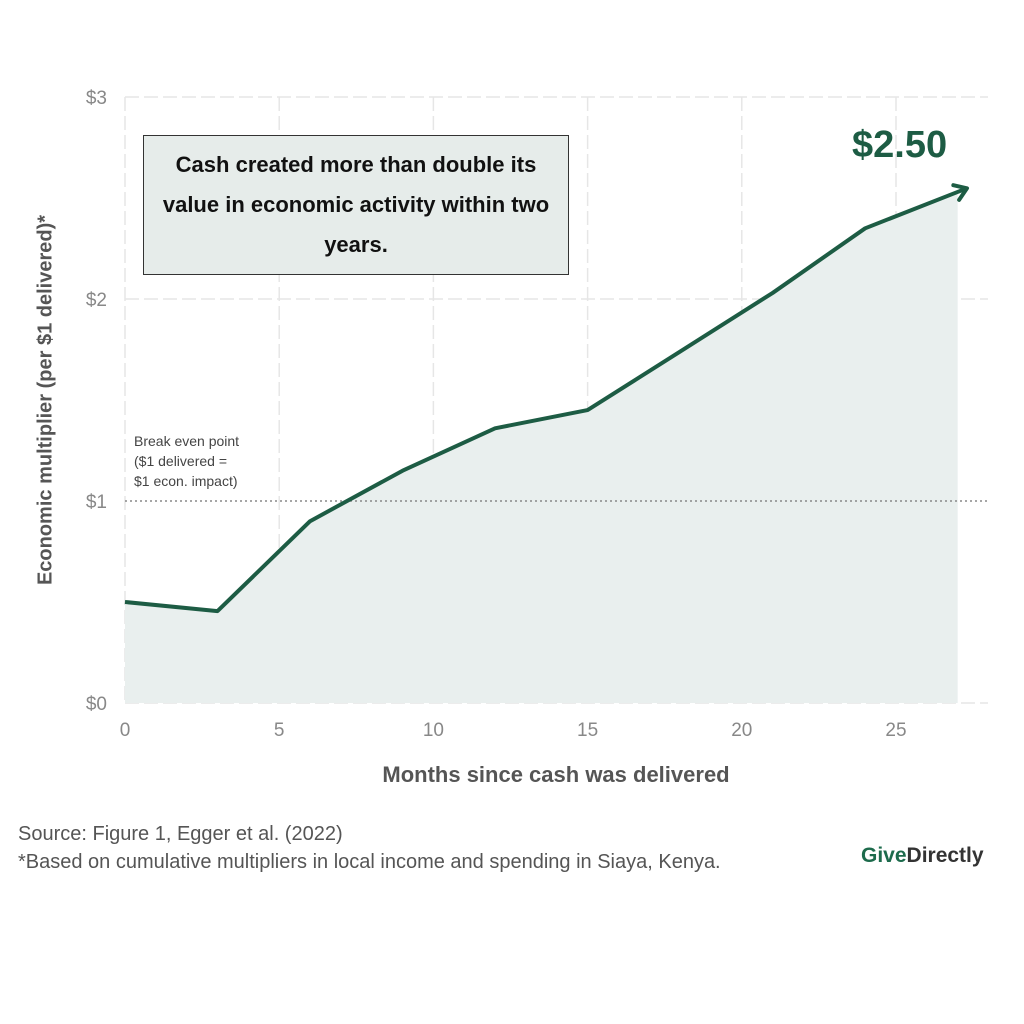 This screenshot has height=1024, width=1024. Describe the element at coordinates (186, 481) in the screenshot. I see `break-even-line-3: $1 econ. impact)` at that location.